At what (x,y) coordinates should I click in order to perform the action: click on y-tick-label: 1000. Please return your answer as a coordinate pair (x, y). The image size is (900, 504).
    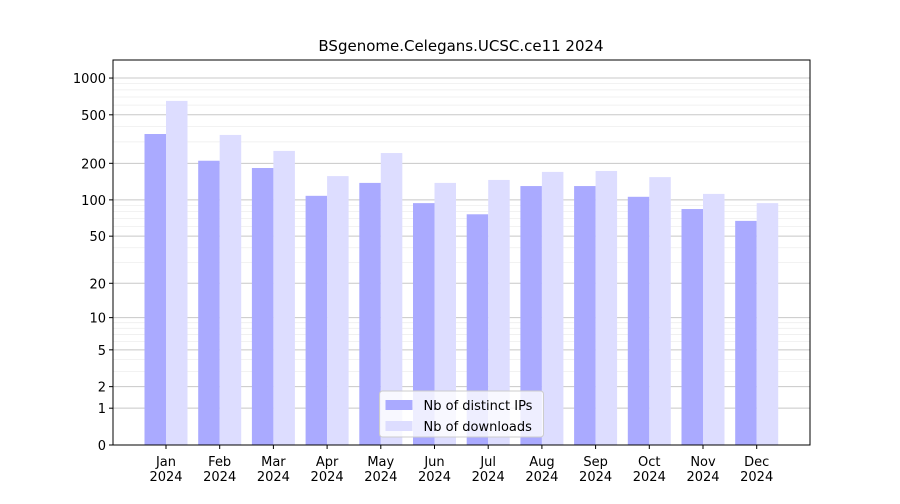
    Looking at the image, I should click on (89, 79).